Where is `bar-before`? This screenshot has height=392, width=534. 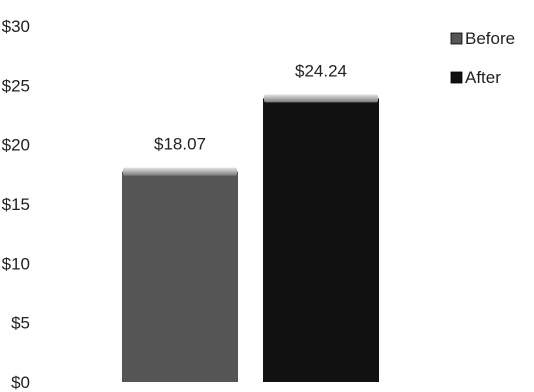 bar-before is located at coordinates (180, 276).